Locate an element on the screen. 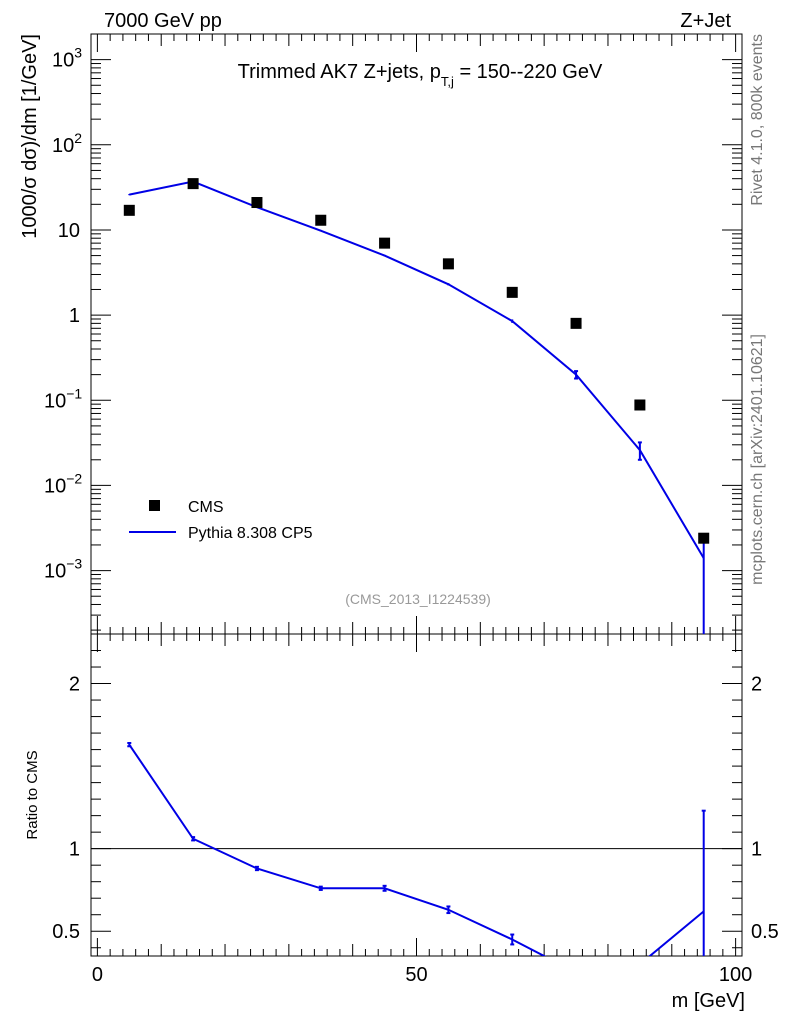 This screenshot has width=786, height=1024. ratio-y-axis-label: Ratio to CMS is located at coordinates (32, 794).